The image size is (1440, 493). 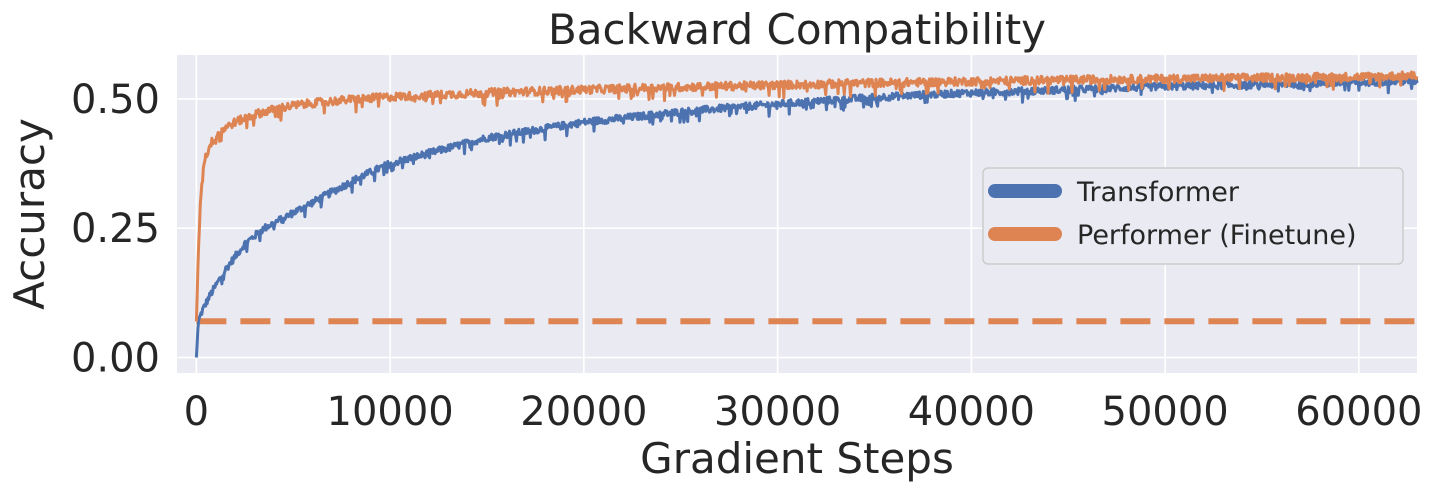 What do you see at coordinates (390, 412) in the screenshot?
I see `x-tick-label: 10000` at bounding box center [390, 412].